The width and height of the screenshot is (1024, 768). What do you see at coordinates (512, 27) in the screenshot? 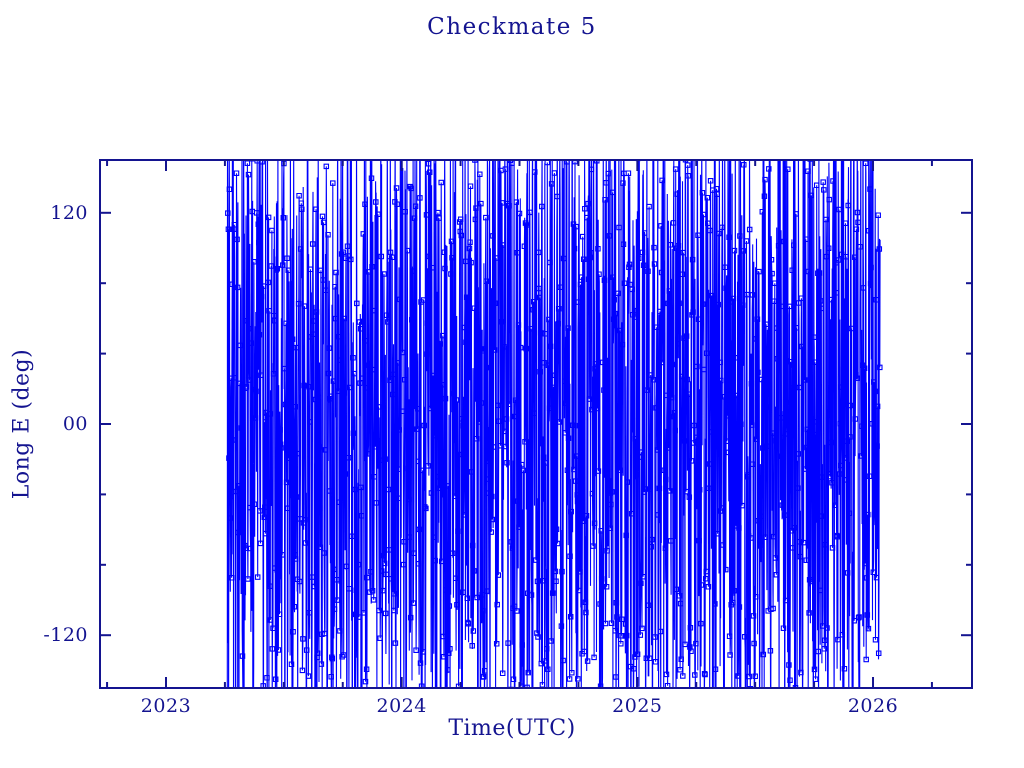
I see `page-title: Checkmate 5` at bounding box center [512, 27].